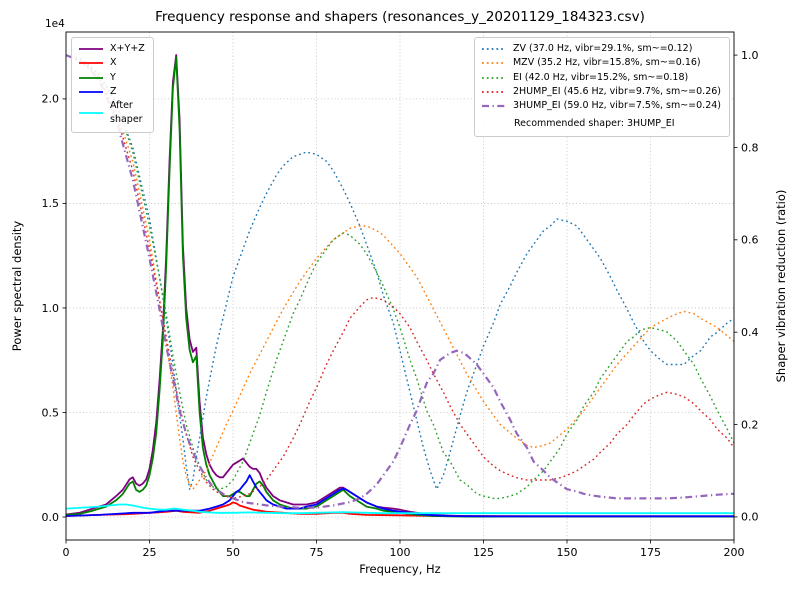  I want to click on legend-label-x: X, so click(113, 63).